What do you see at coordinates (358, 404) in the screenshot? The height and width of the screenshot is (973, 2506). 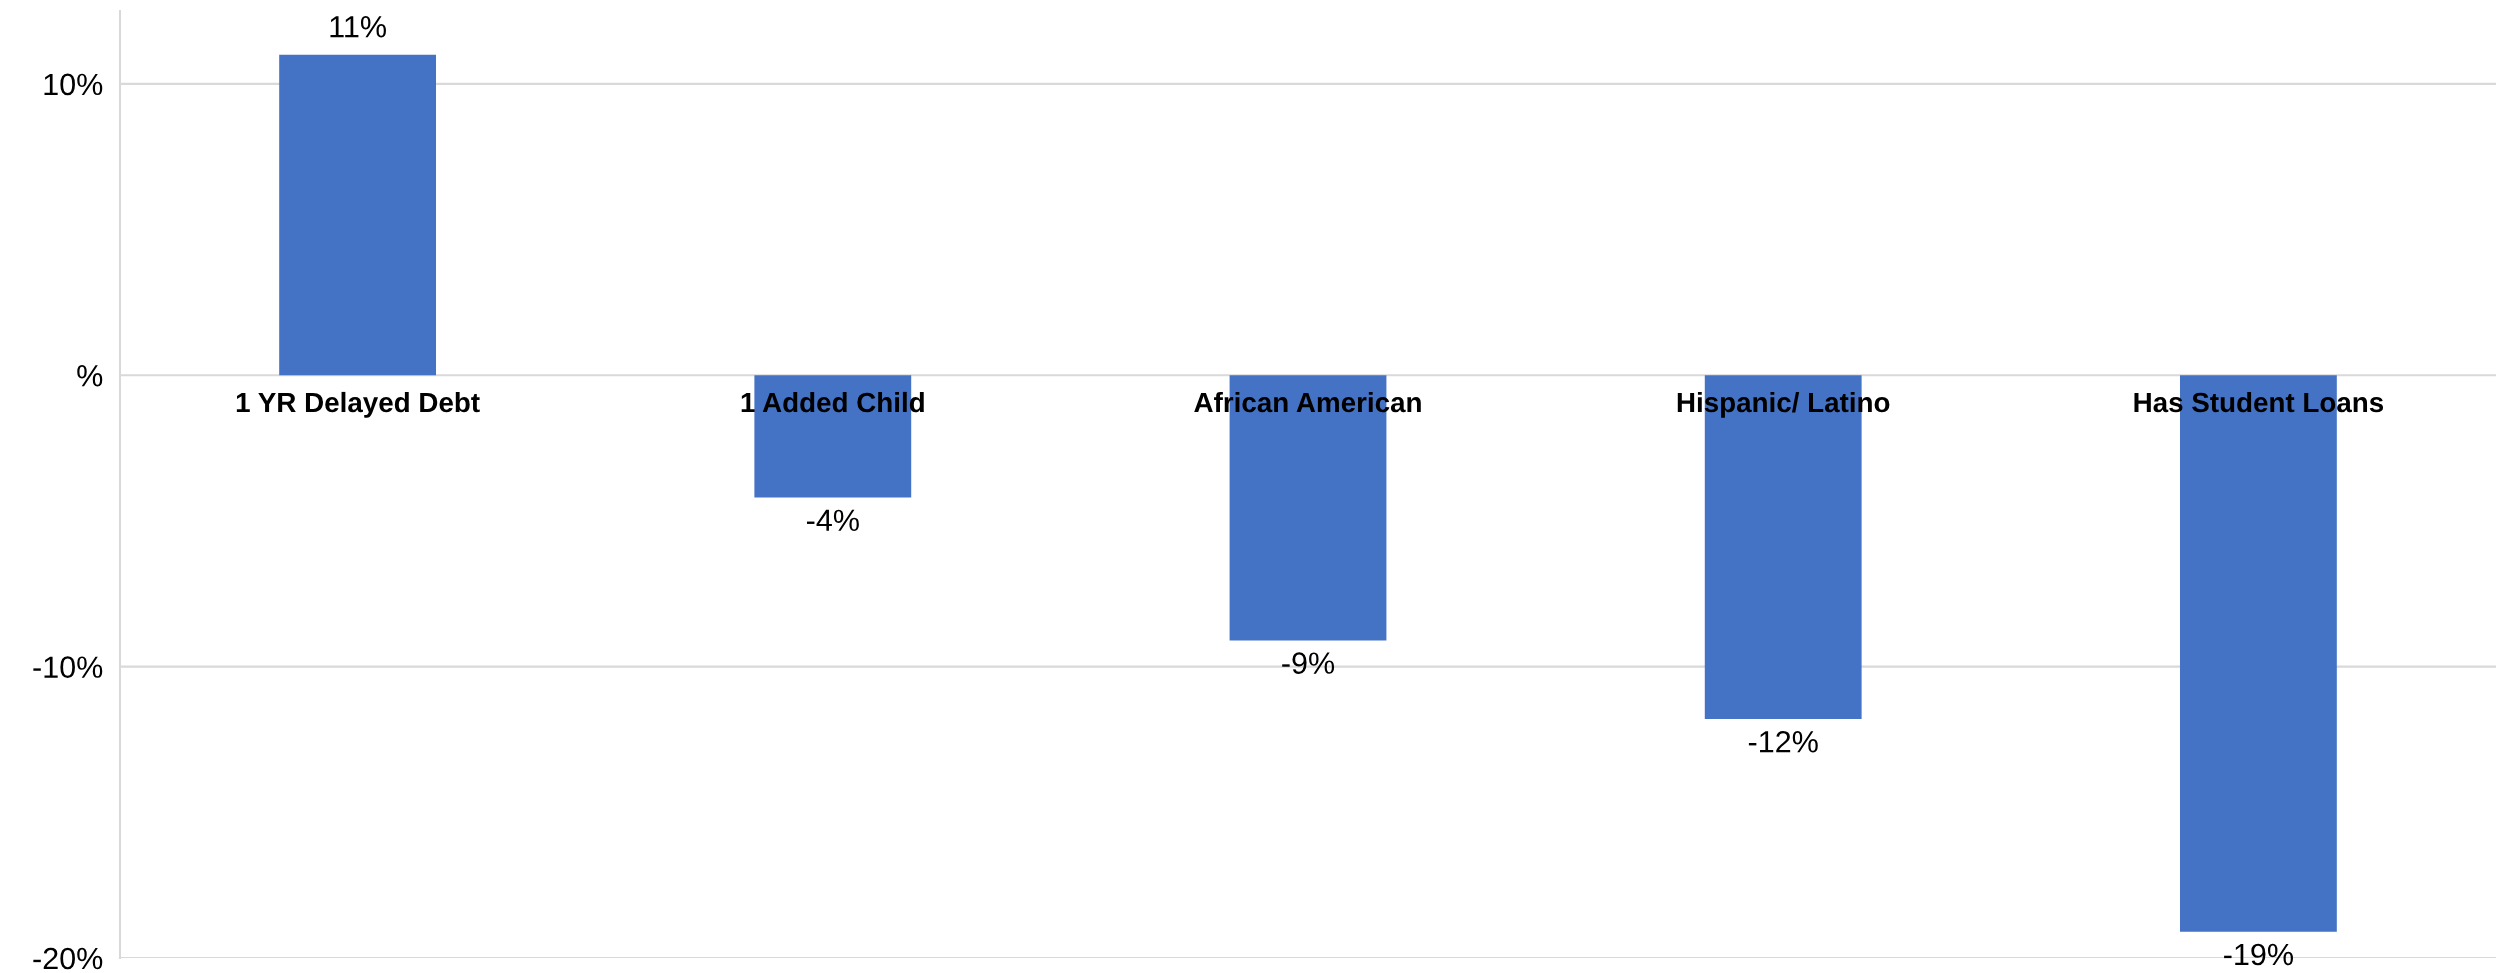 I see `x-tick-label: 1 YR Delayed Debt` at bounding box center [358, 404].